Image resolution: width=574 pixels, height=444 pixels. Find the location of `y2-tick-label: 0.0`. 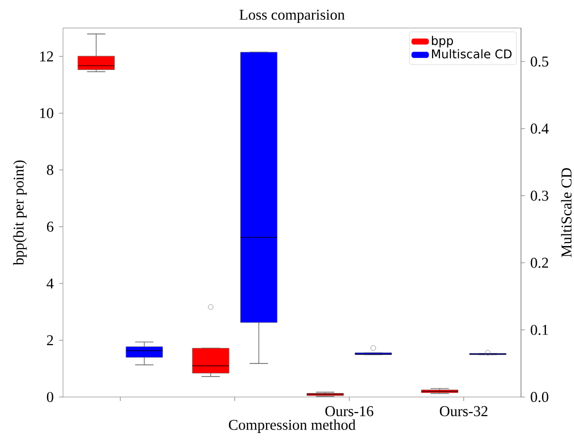

y2-tick-label: 0.0 is located at coordinates (539, 397).